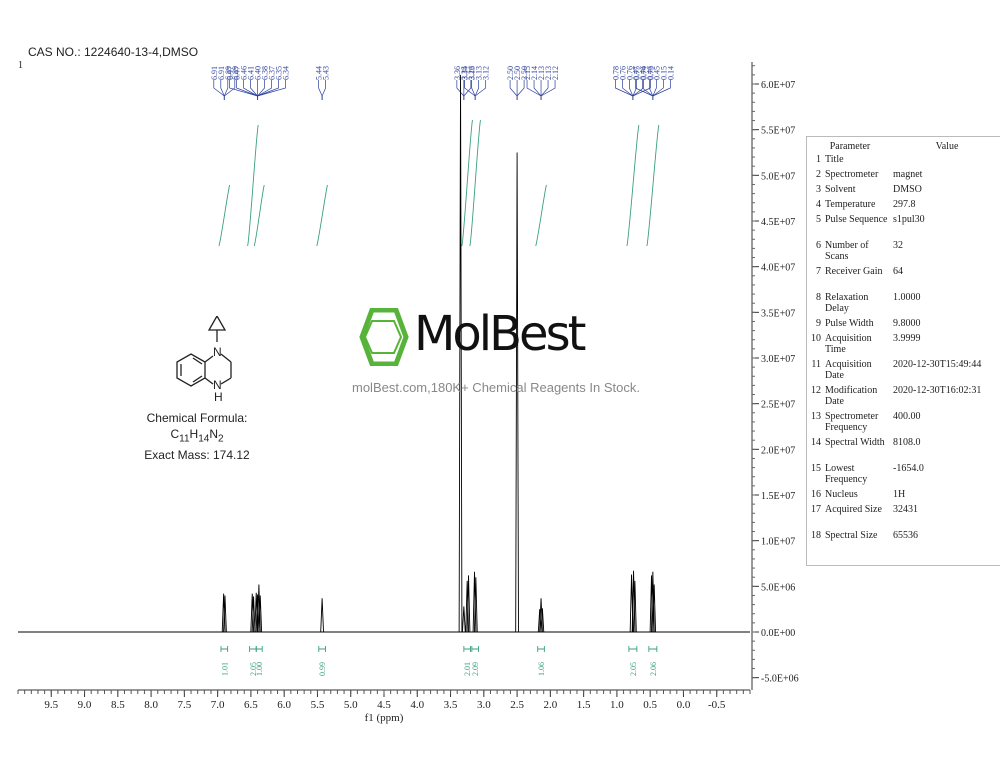  What do you see at coordinates (663, 73) in the screenshot?
I see `peak-label: 0.15` at bounding box center [663, 73].